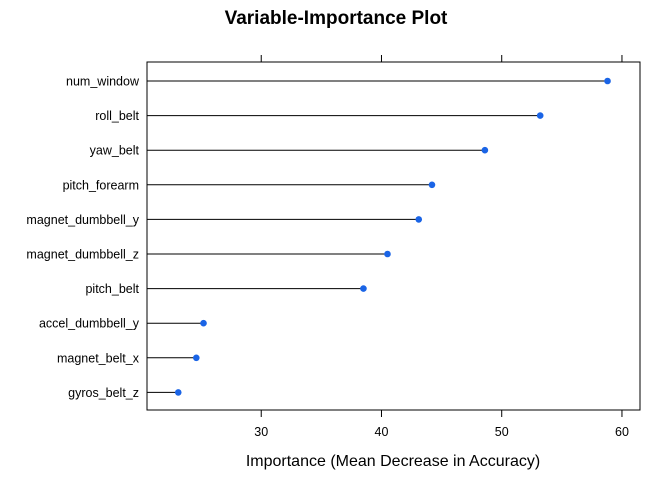 The image size is (672, 480). What do you see at coordinates (441, 432) in the screenshot?
I see `x-tick-labels: 30 40 50 60` at bounding box center [441, 432].